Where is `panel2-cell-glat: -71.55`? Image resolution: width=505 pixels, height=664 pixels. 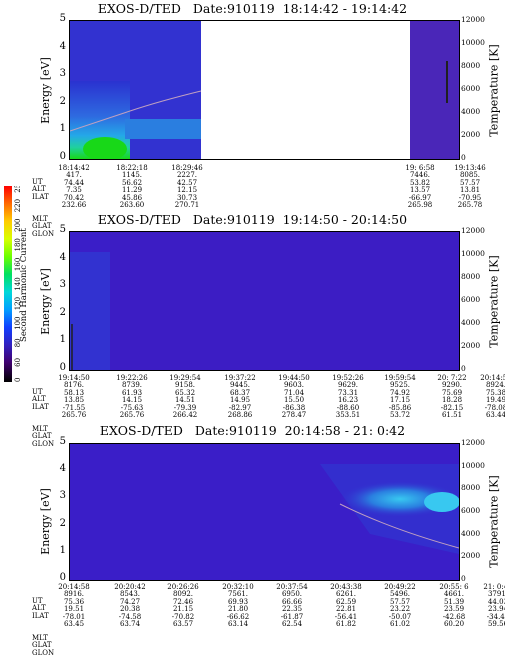
panel2-cell-glat: -71.55 is located at coordinates (74, 407).